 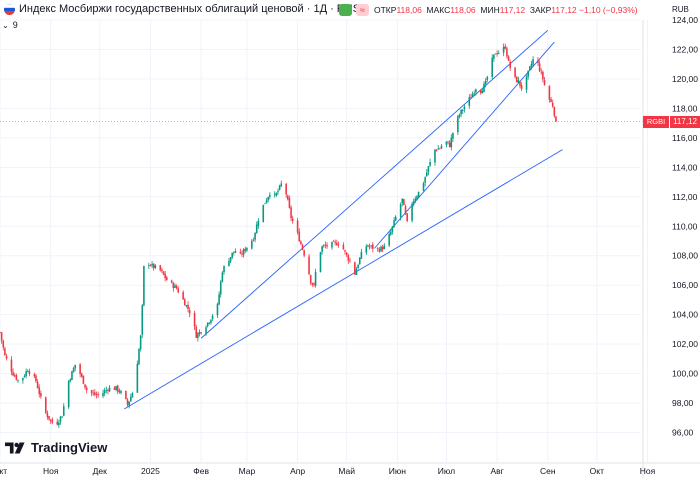 I want to click on currency-label: RUB, so click(x=680, y=9).